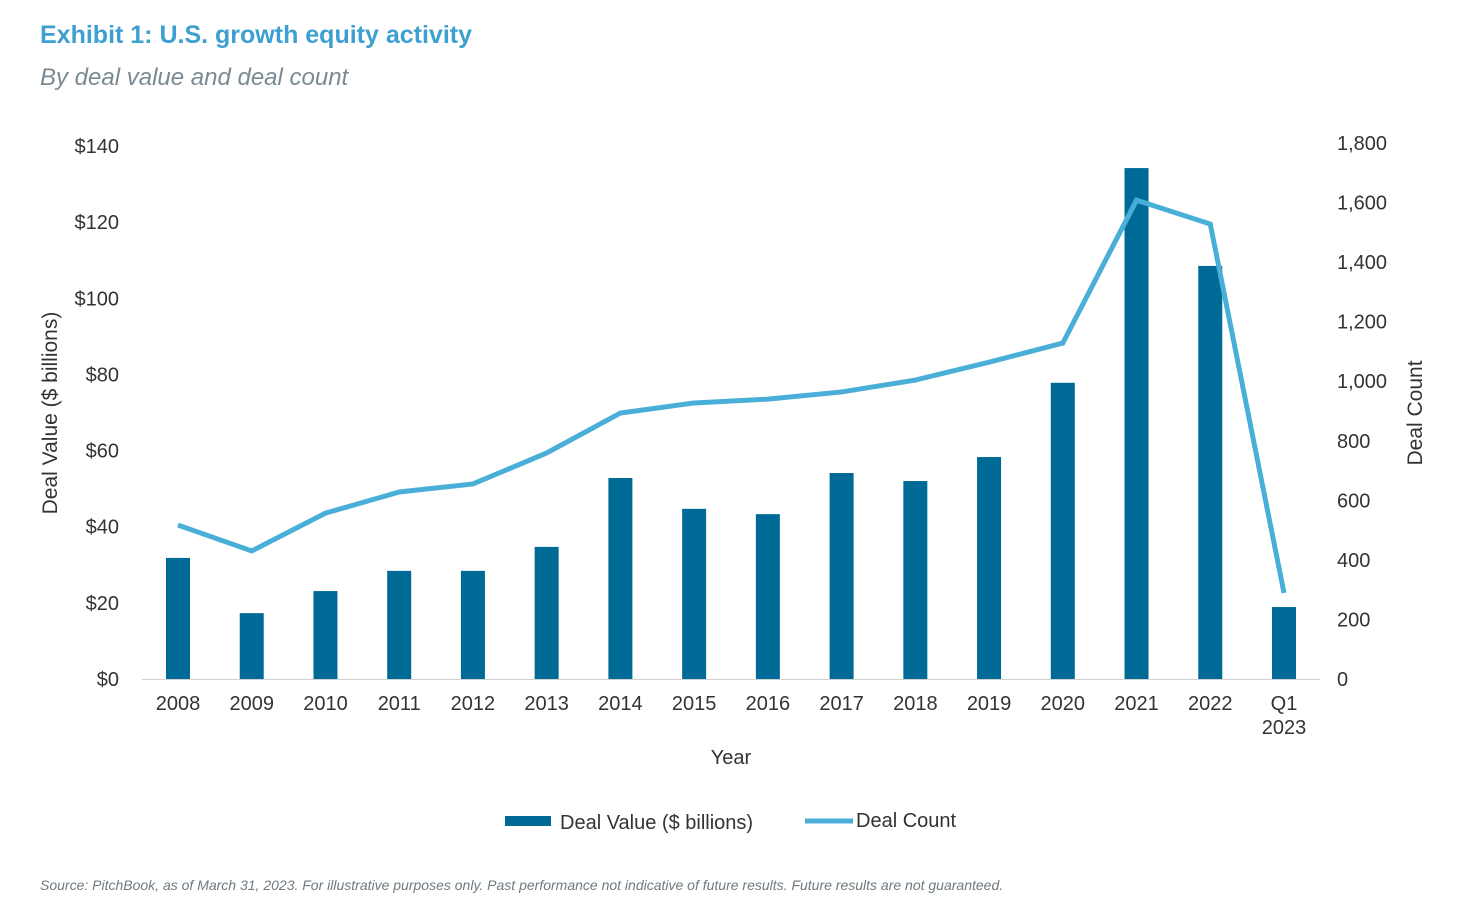  What do you see at coordinates (1353, 561) in the screenshot?
I see `y2-tick-label: 400` at bounding box center [1353, 561].